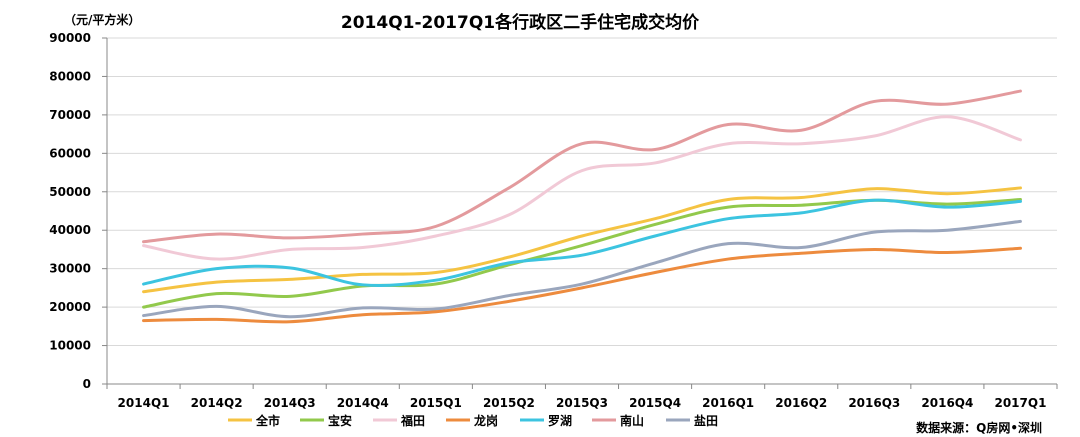  What do you see at coordinates (560, 420) in the screenshot?
I see `legend-label: 罗湖` at bounding box center [560, 420].